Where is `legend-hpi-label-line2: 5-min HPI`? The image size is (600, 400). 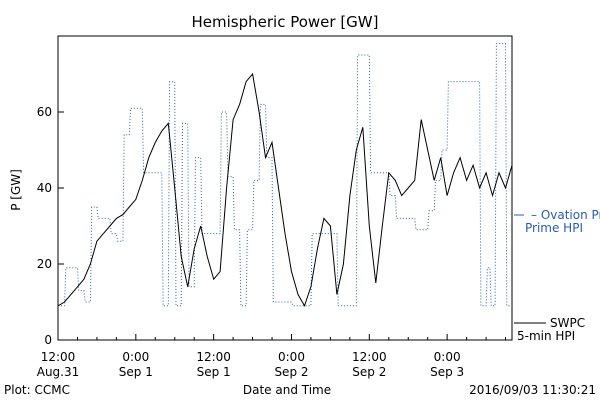
legend-hpi-label-line2: 5-min HPI is located at coordinates (546, 336).